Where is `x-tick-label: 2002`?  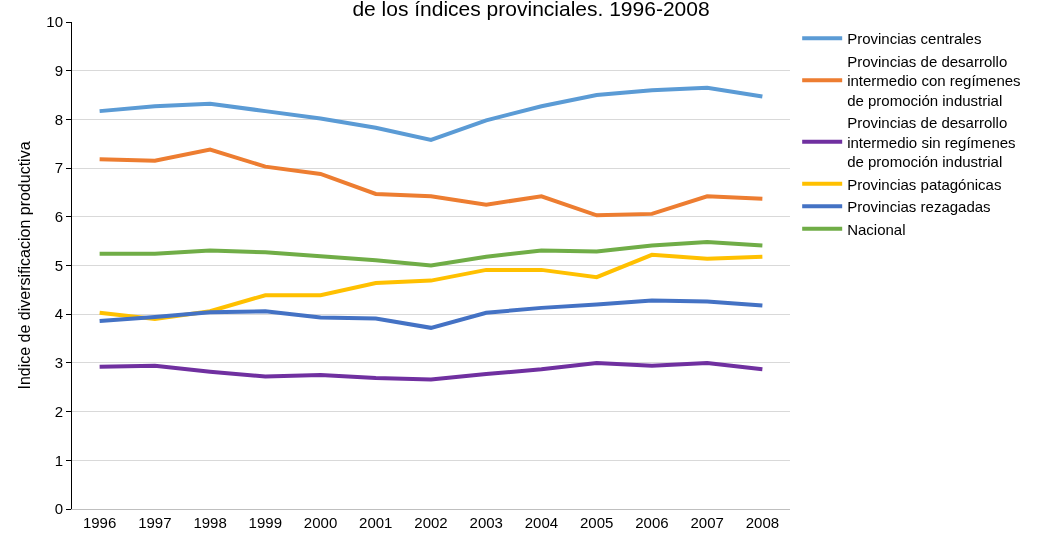
x-tick-label: 2002 is located at coordinates (431, 522).